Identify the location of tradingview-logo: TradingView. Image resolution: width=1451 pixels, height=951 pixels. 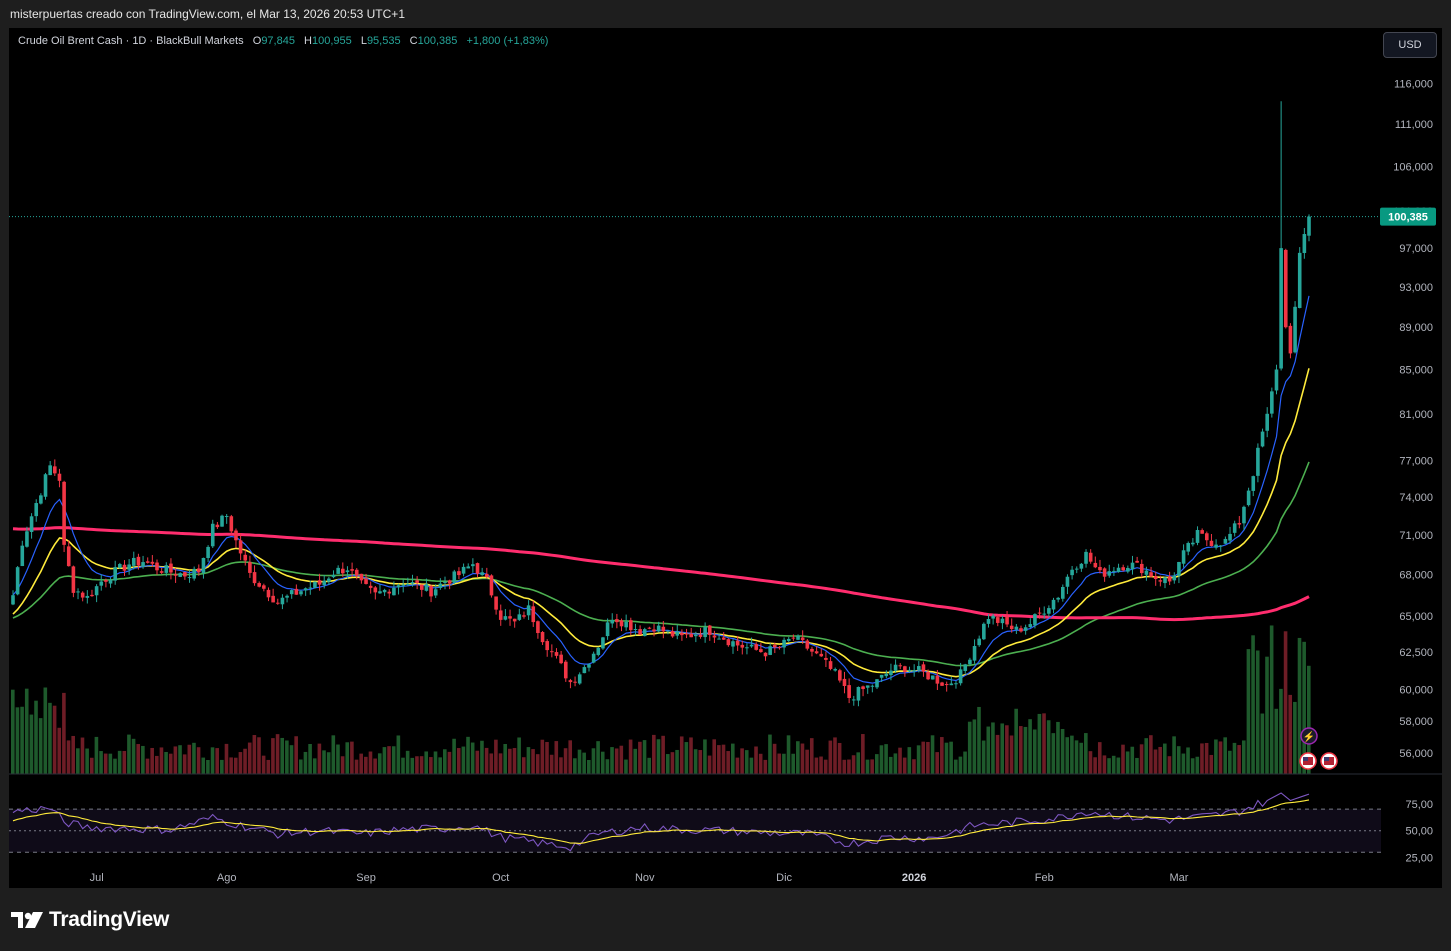
(90, 920).